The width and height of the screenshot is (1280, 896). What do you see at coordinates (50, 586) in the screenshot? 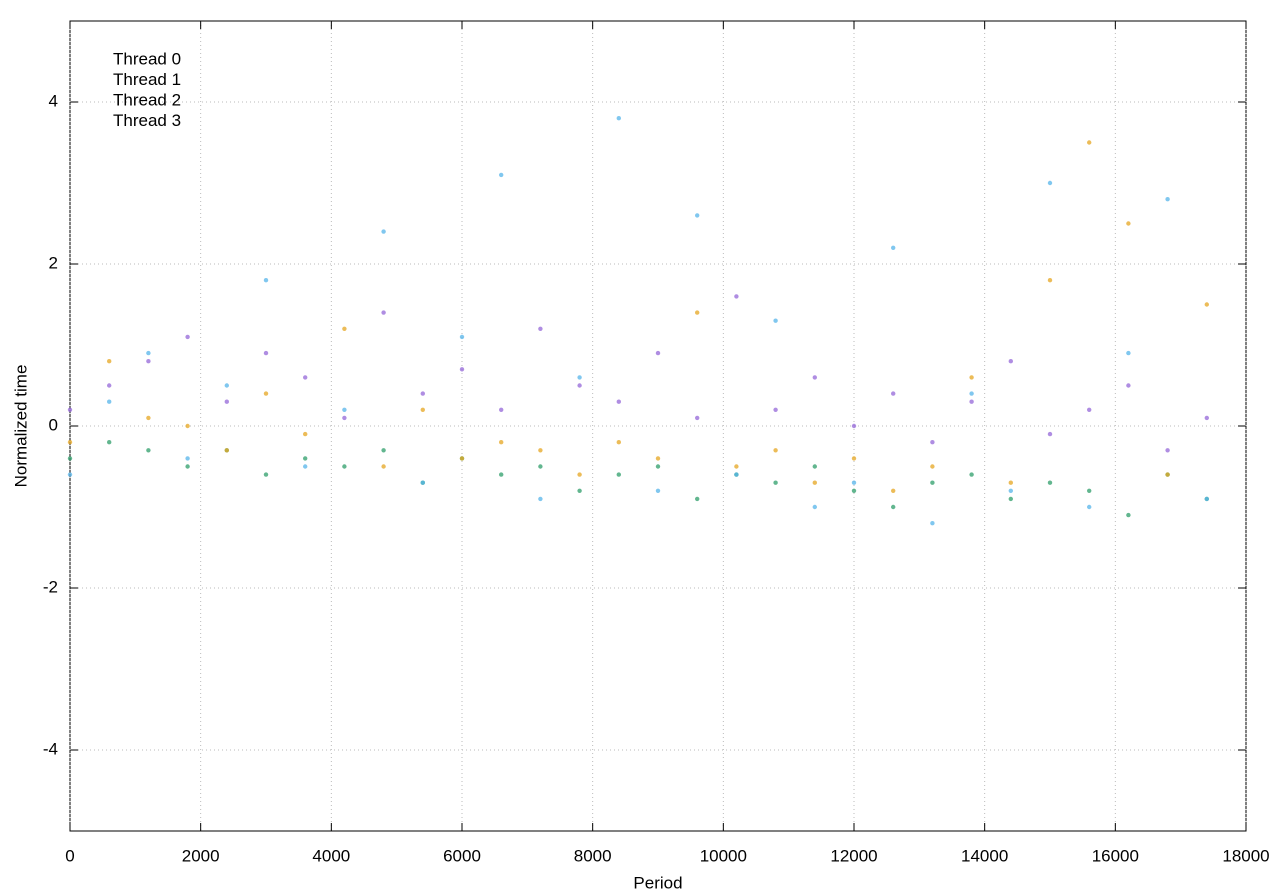
I see `y-tick-label: -2` at bounding box center [50, 586].